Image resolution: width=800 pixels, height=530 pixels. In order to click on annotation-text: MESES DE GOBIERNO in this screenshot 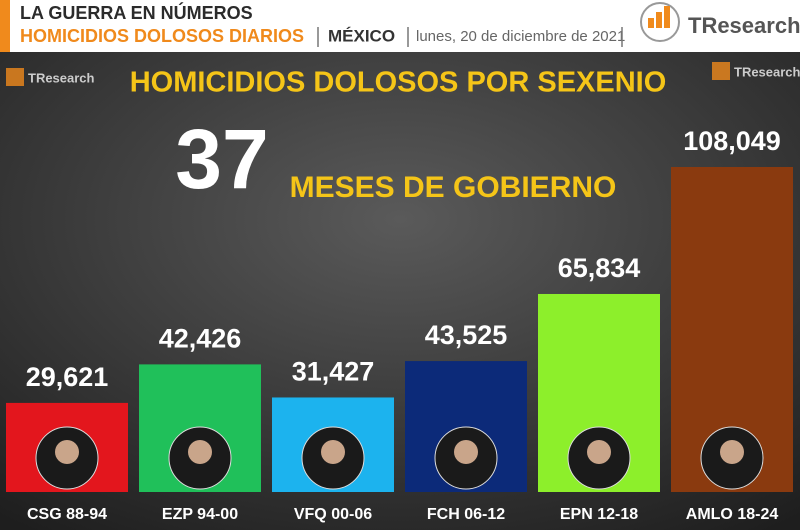, I will do `click(453, 187)`.